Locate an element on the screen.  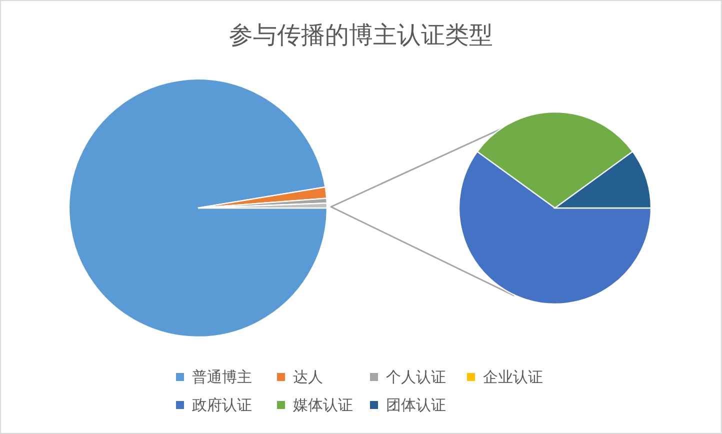
legend-label: 达人 is located at coordinates (308, 377).